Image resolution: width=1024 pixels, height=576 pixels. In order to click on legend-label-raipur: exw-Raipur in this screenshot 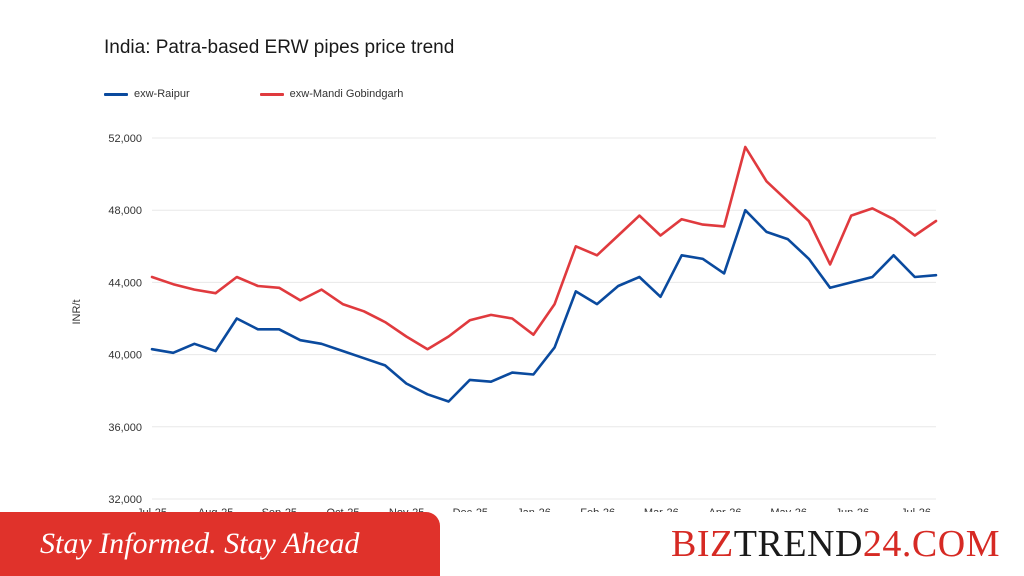, I will do `click(162, 94)`.